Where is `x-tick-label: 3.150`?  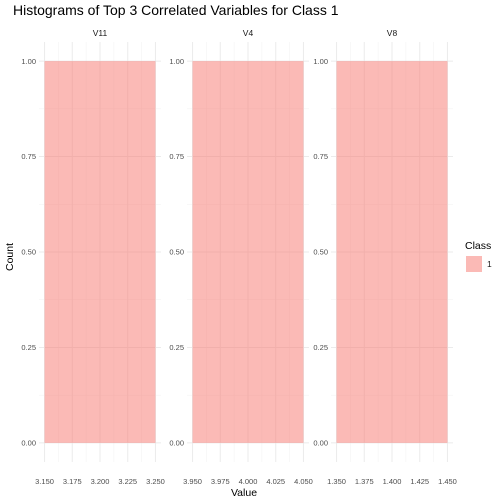 x-tick-label: 3.150 is located at coordinates (44, 481).